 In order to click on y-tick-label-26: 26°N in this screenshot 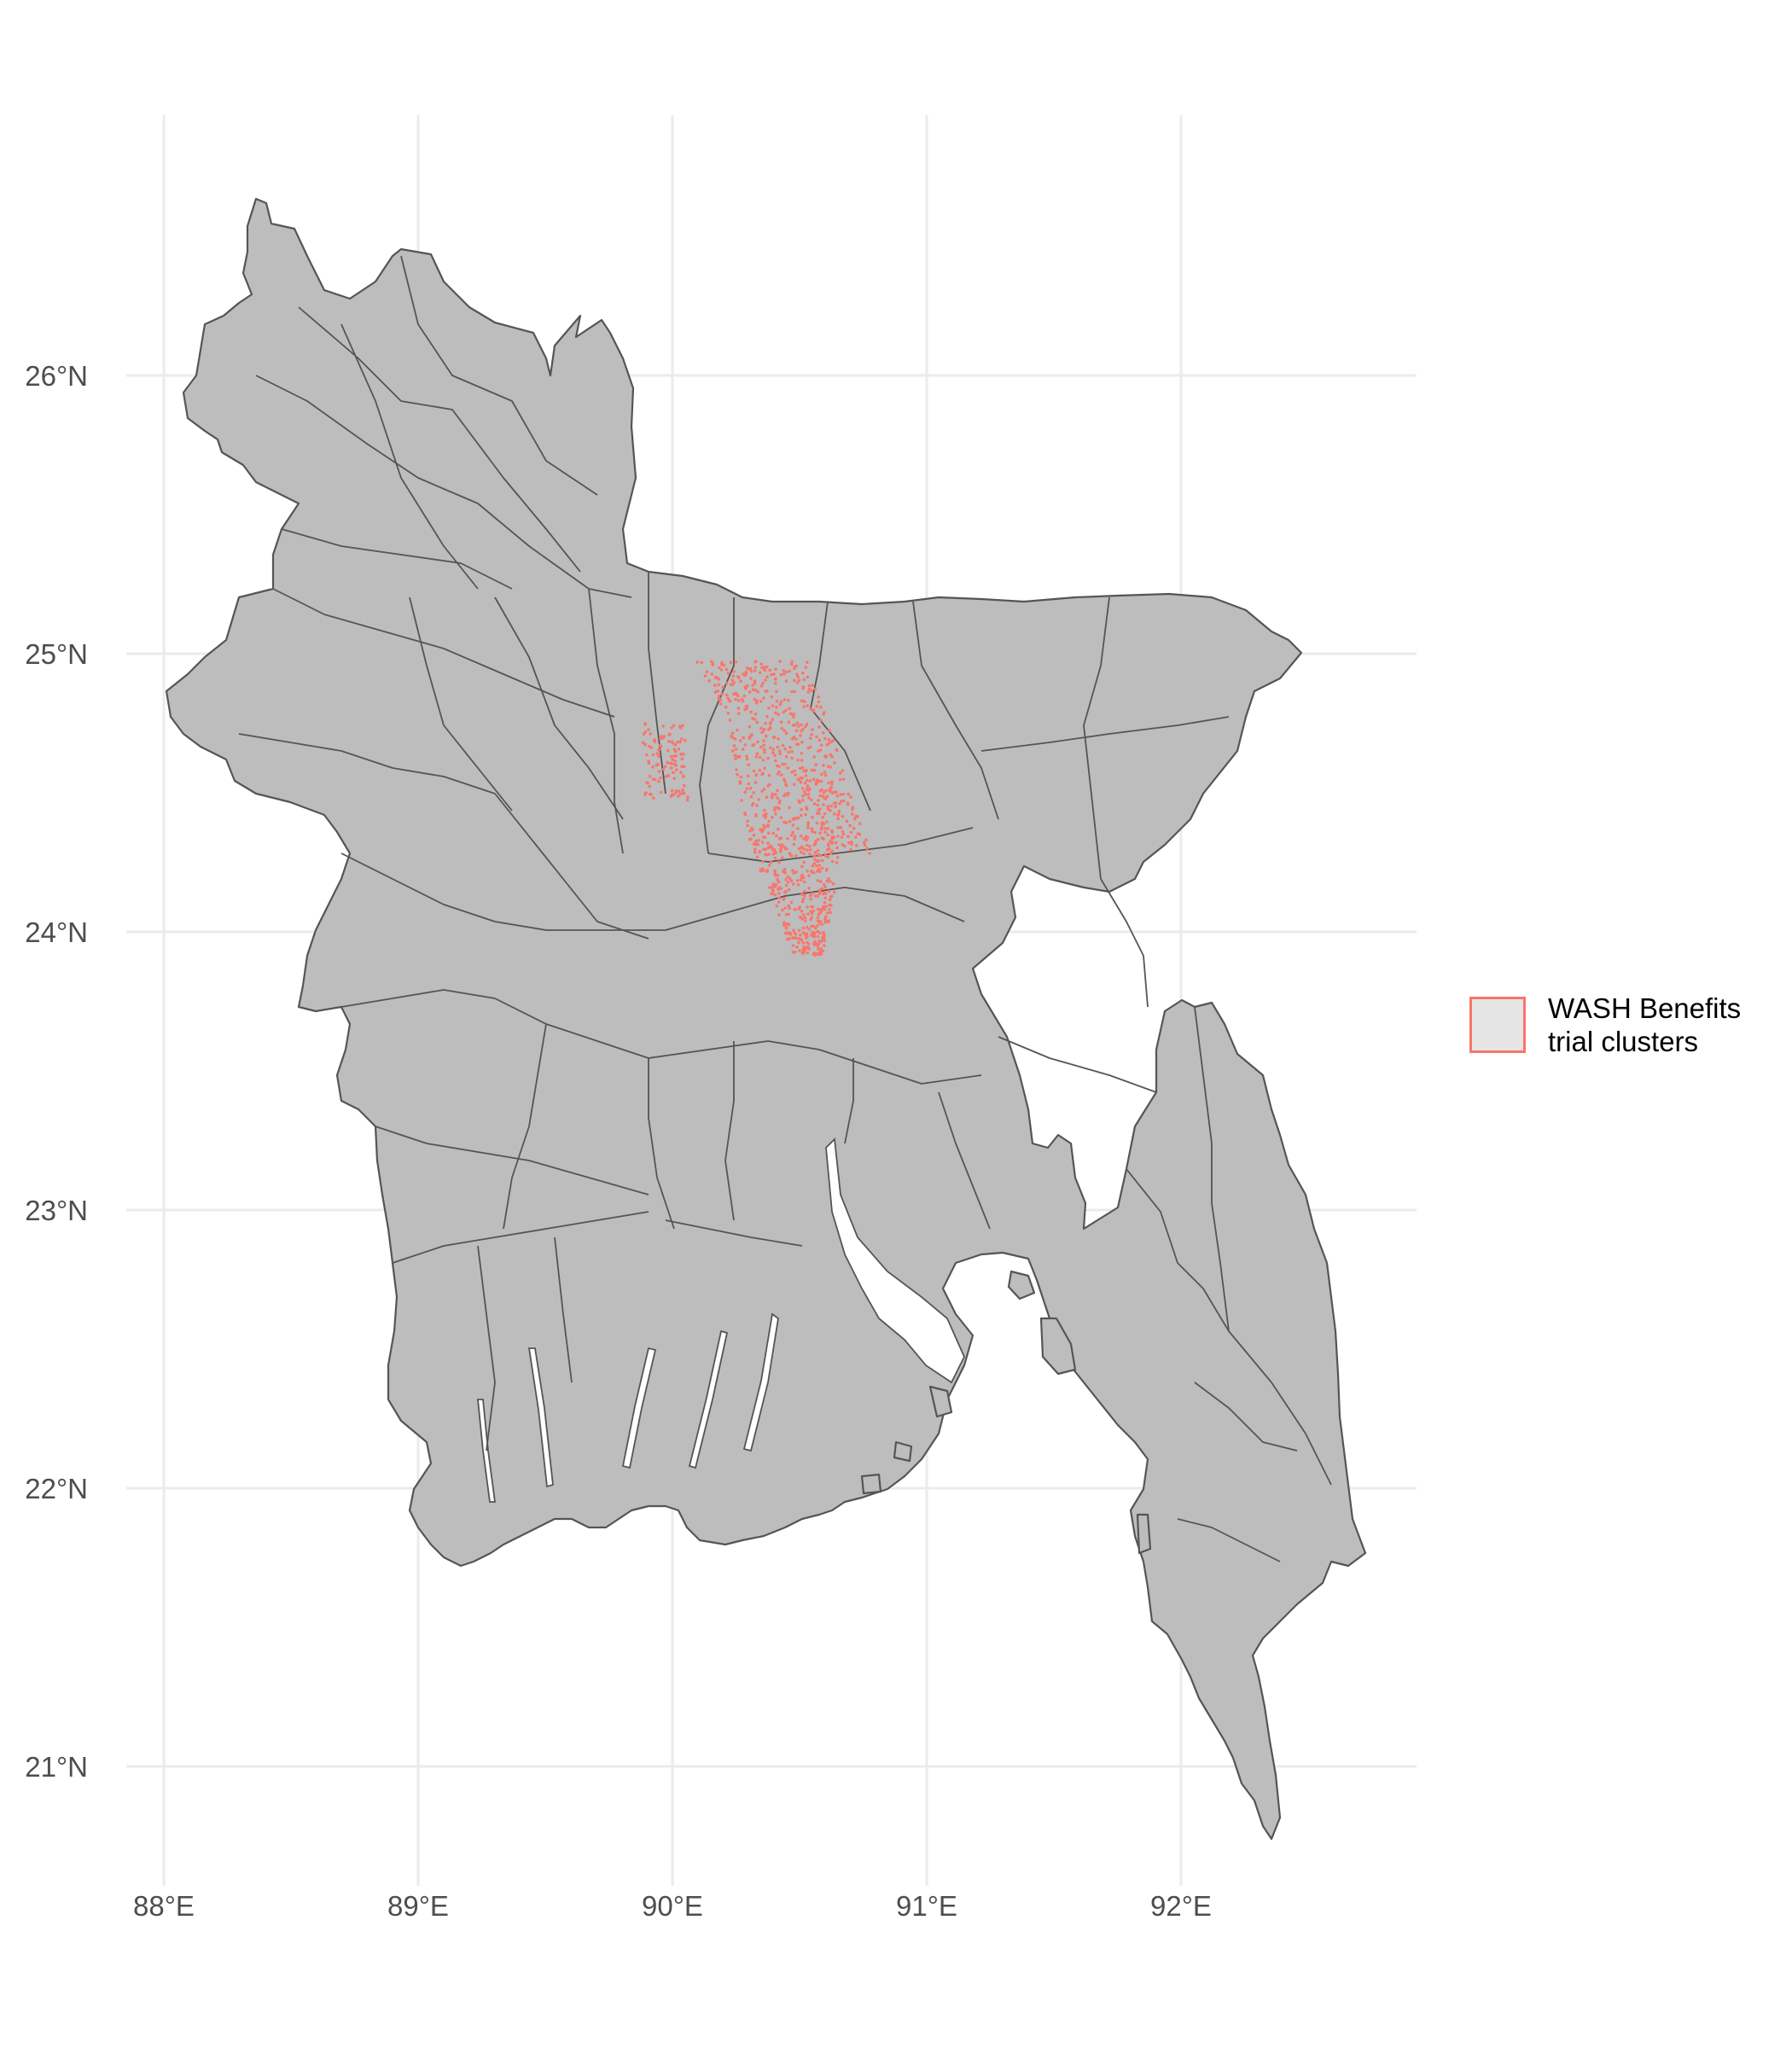, I will do `click(57, 376)`.